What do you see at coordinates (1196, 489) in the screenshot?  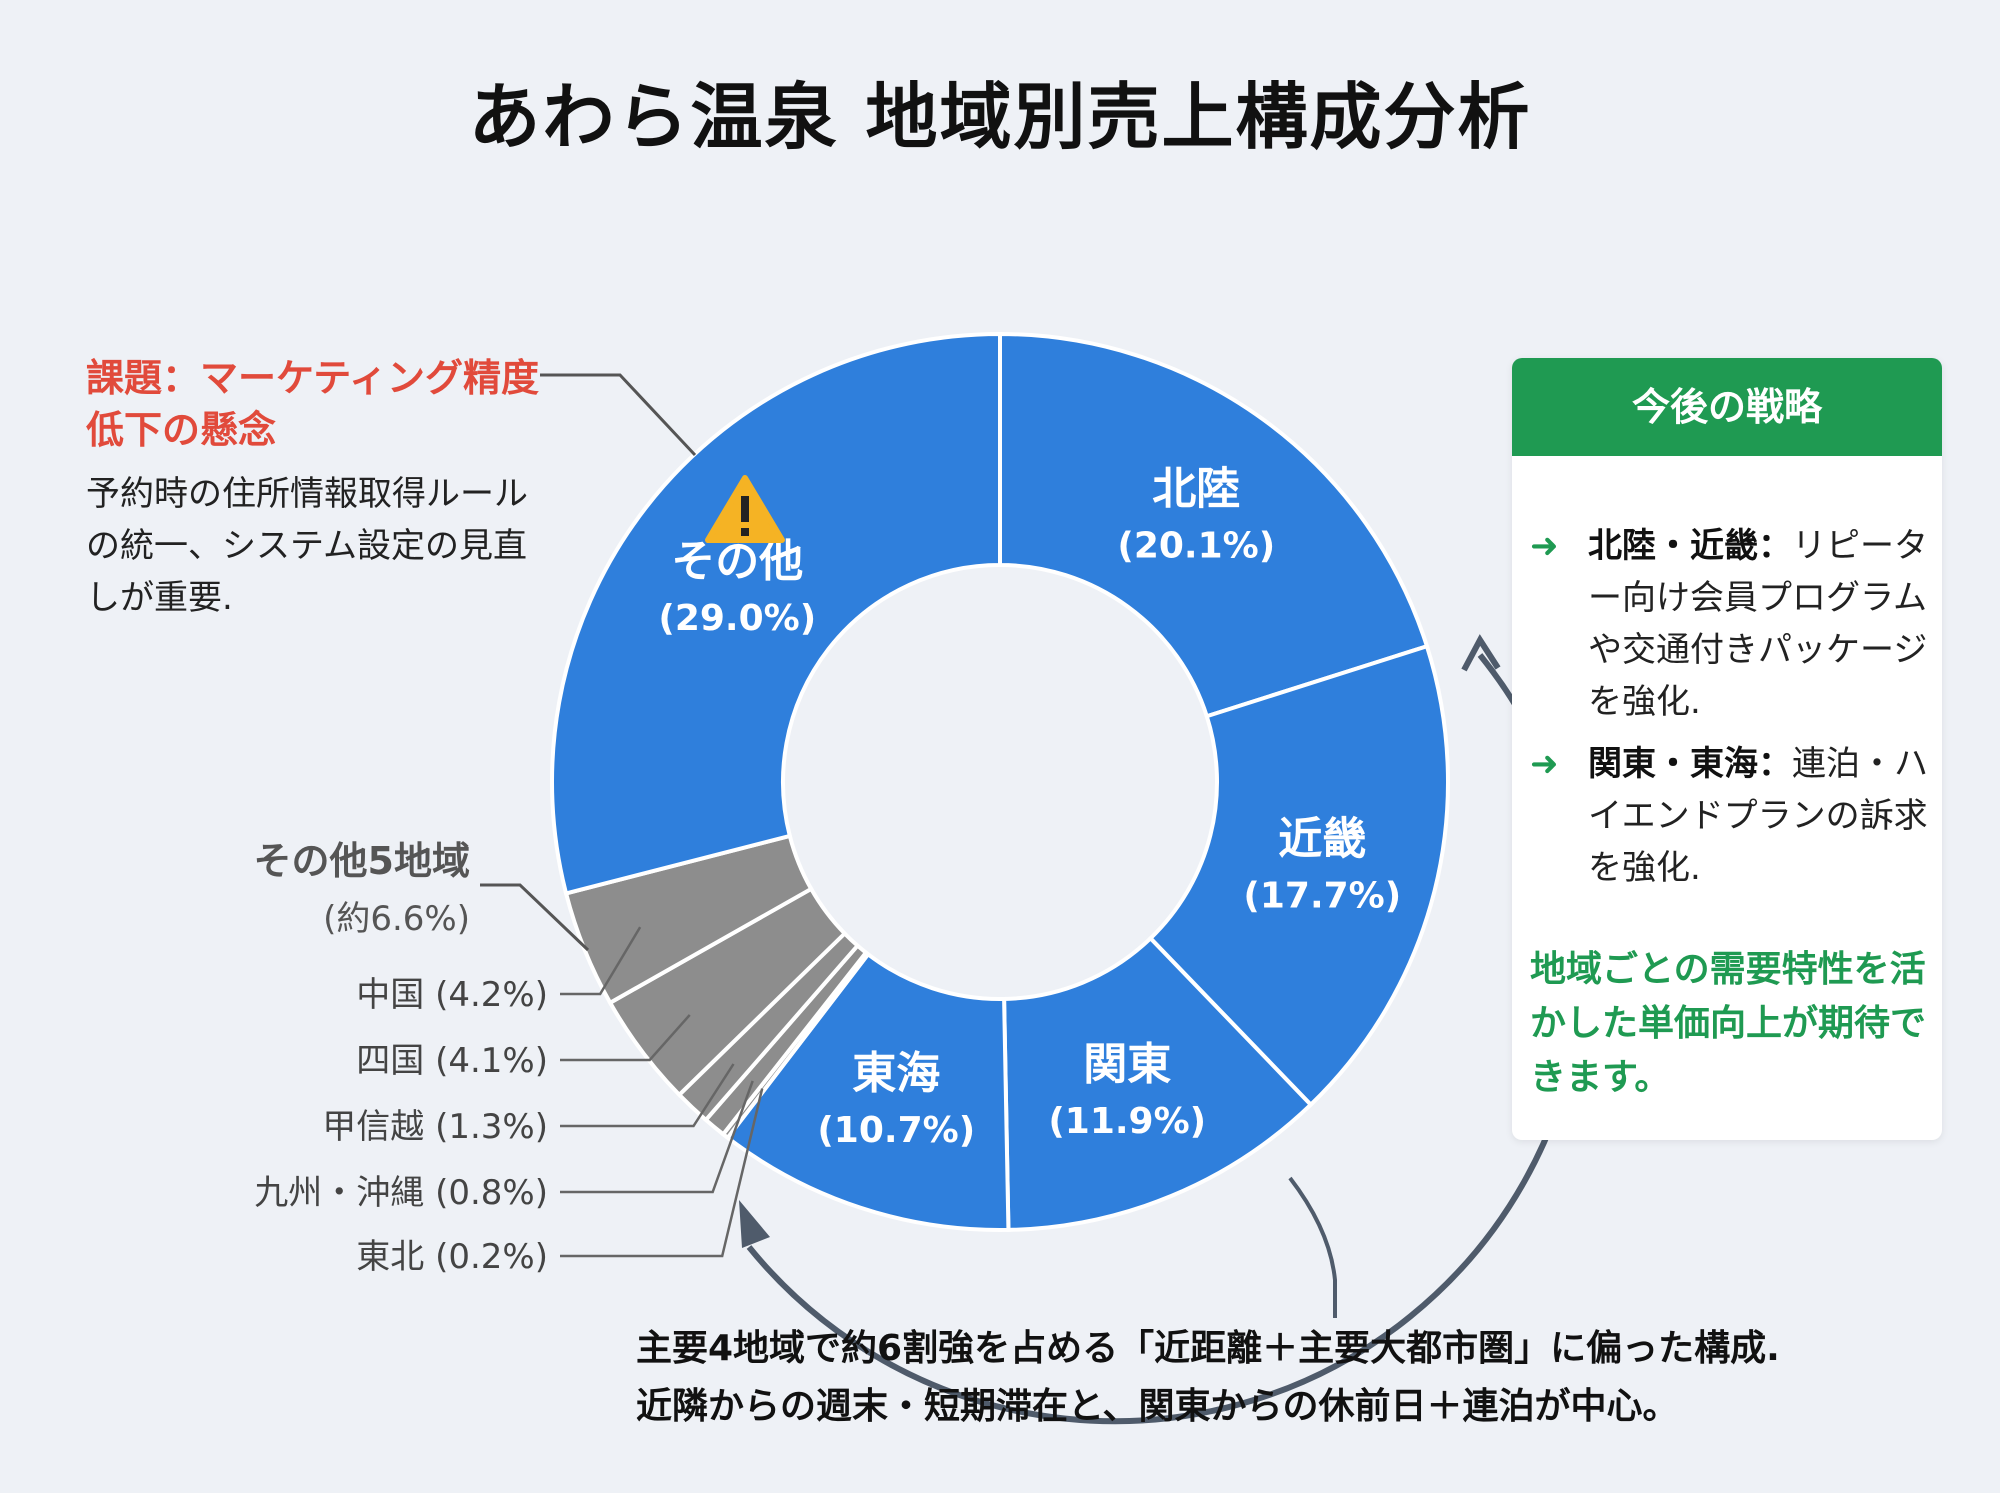 I see `slice-name-label: 北陸` at bounding box center [1196, 489].